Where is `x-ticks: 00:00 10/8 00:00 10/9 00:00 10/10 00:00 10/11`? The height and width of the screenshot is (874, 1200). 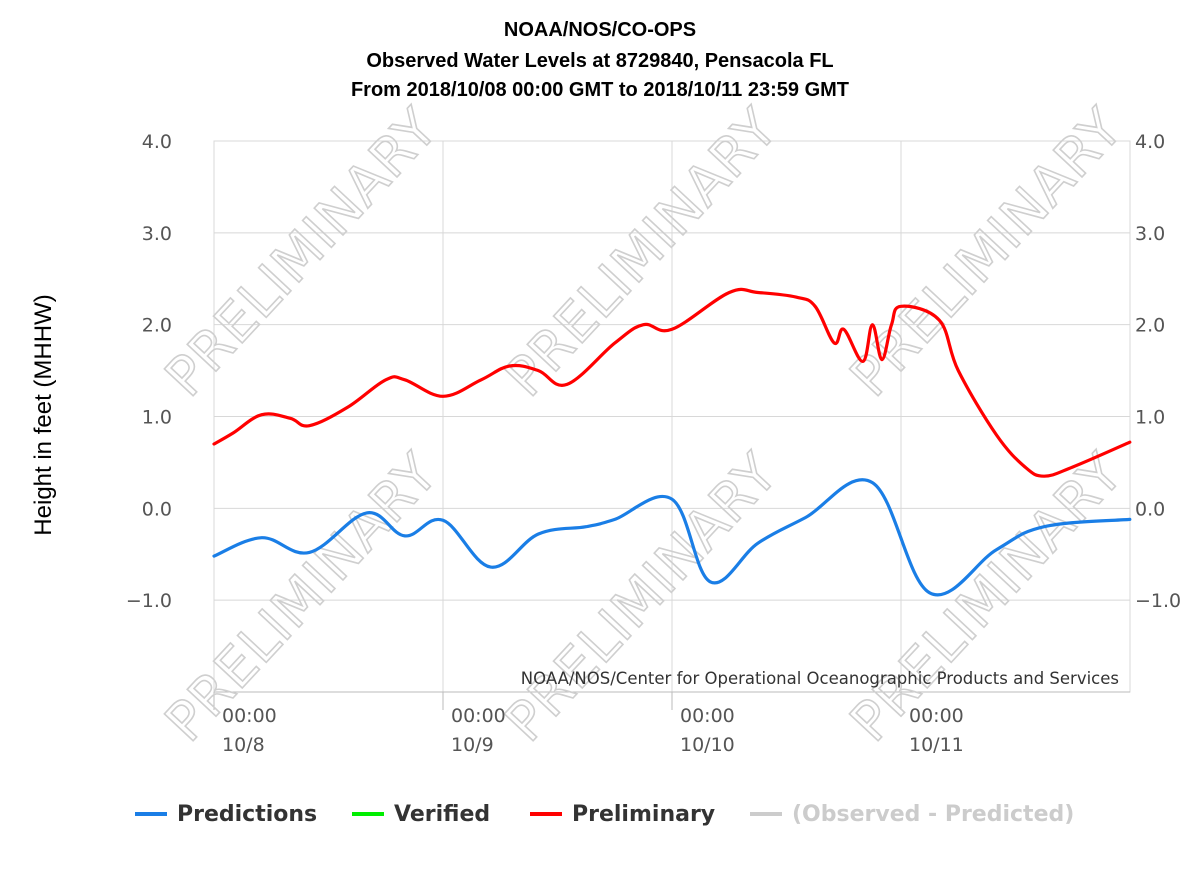 x-ticks: 00:00 10/8 00:00 10/9 00:00 10/10 00:00 10/11 is located at coordinates (593, 730).